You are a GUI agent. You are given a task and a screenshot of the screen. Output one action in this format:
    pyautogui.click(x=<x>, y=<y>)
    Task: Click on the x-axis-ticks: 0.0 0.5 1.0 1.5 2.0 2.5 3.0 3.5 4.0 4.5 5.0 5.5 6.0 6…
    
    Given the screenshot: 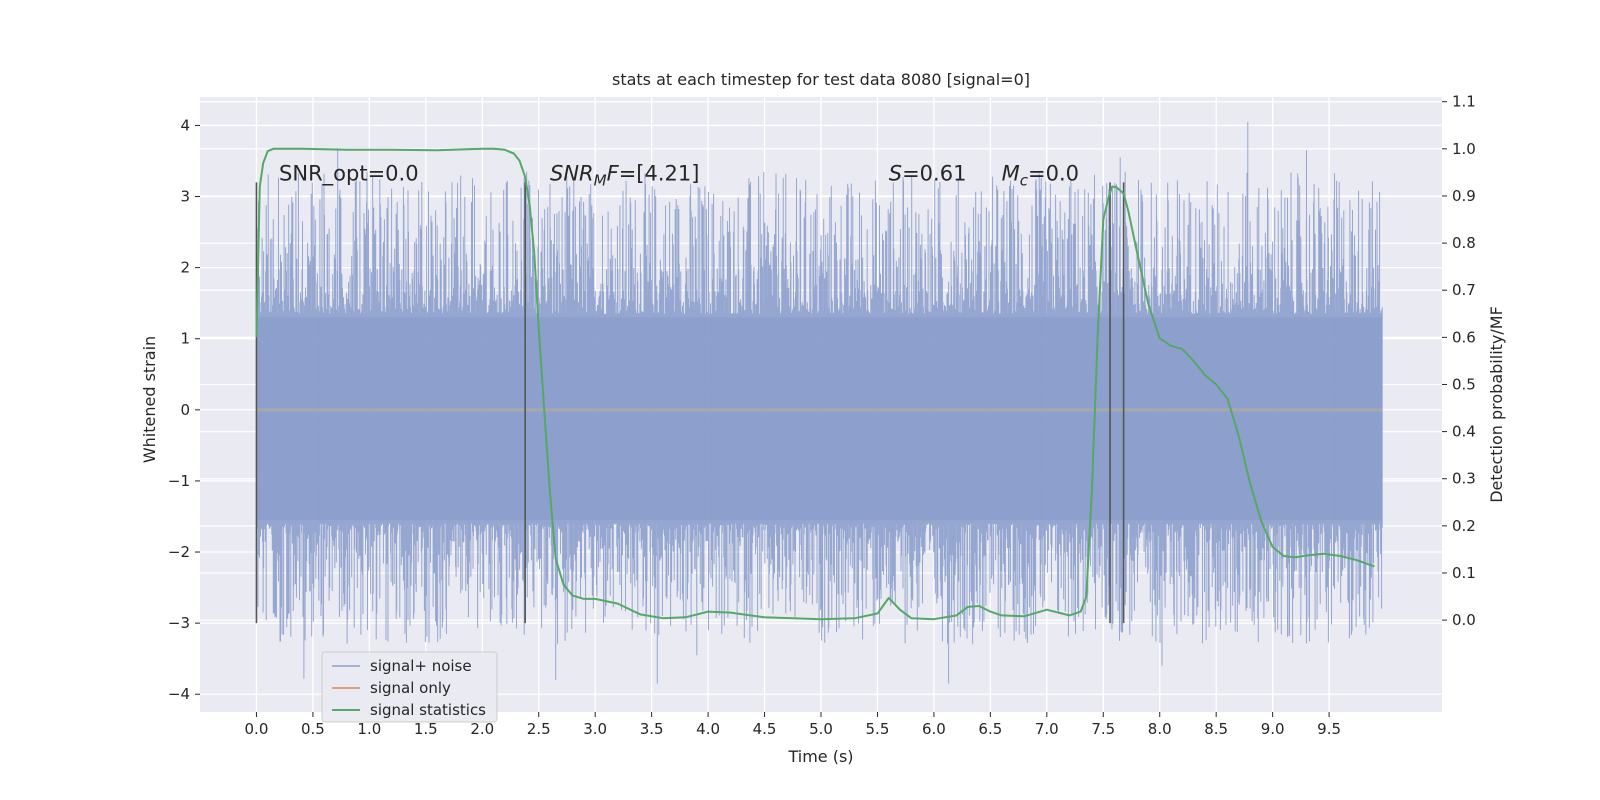 What is the action you would take?
    pyautogui.click(x=793, y=725)
    